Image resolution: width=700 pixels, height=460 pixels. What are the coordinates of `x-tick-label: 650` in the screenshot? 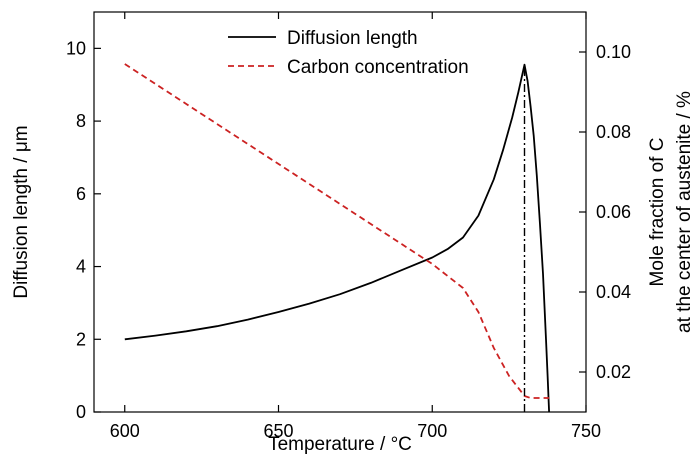 It's located at (278, 431).